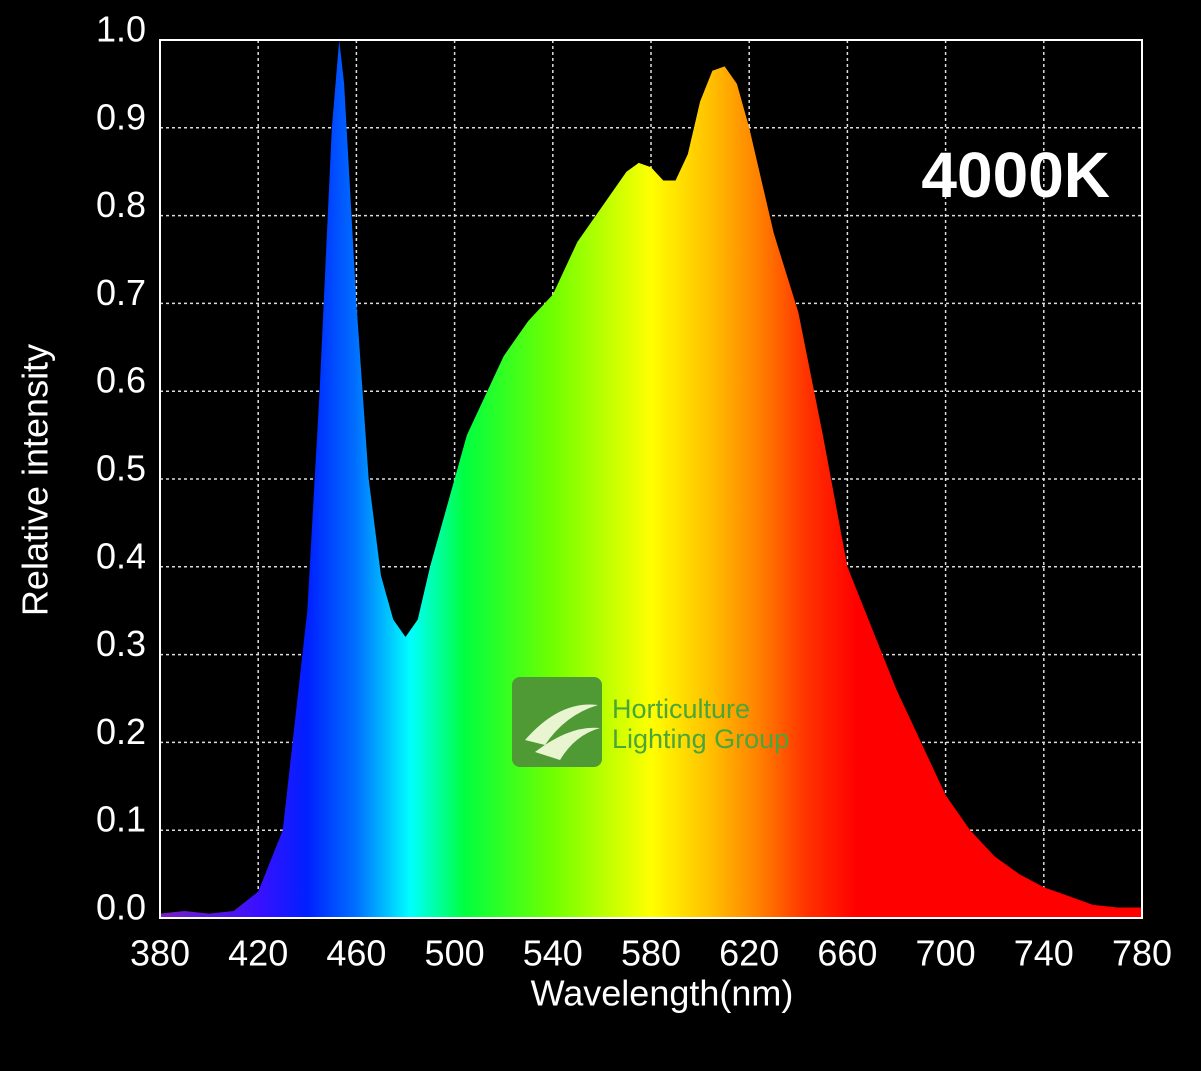  What do you see at coordinates (35, 480) in the screenshot?
I see `y-axis-title: Relative intensity` at bounding box center [35, 480].